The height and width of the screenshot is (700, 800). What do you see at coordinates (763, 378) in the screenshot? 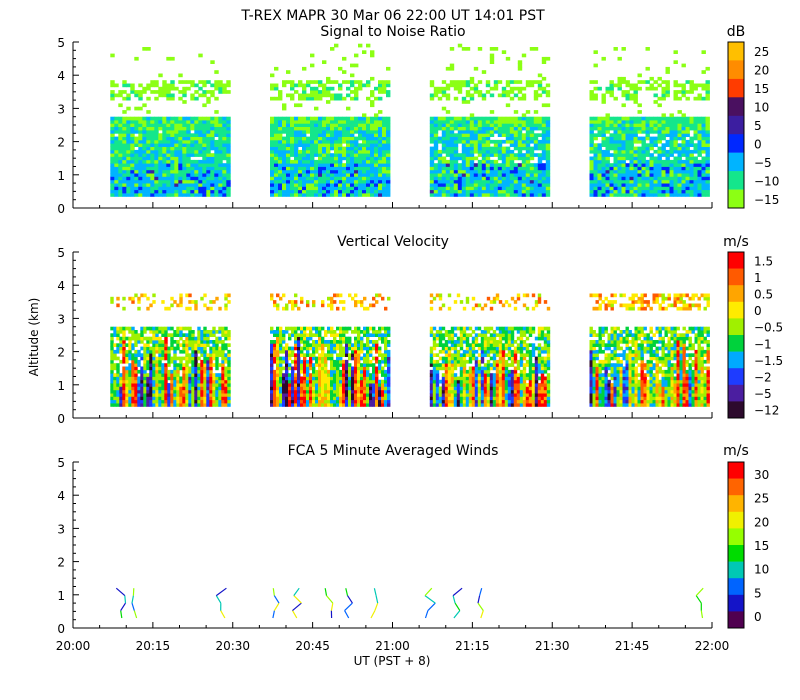
I see `colorbar-label: −2` at bounding box center [763, 378].